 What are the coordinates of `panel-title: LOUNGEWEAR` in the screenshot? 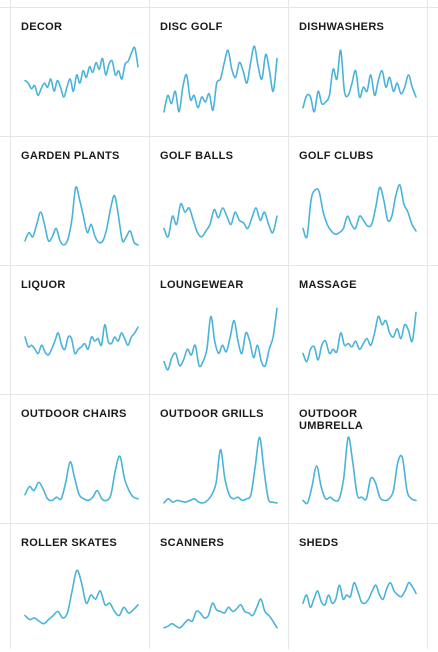 It's located at (202, 285).